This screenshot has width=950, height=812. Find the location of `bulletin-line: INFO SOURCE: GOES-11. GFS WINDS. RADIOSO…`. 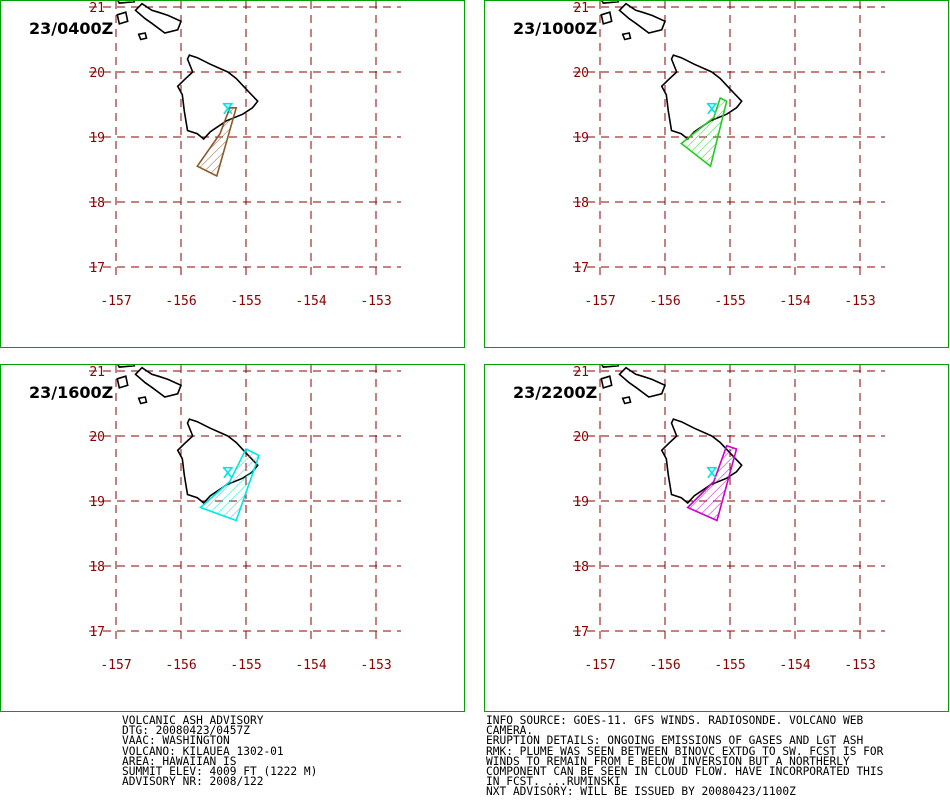

bulletin-line: INFO SOURCE: GOES-11. GFS WINDS. RADIOSO… is located at coordinates (675, 720).